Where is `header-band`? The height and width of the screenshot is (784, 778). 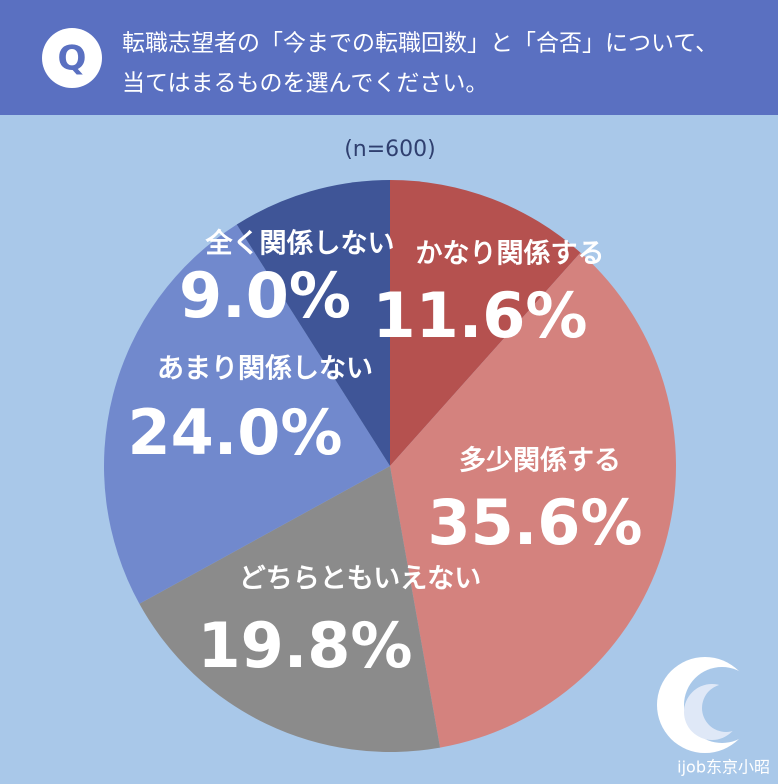
header-band is located at coordinates (389, 57).